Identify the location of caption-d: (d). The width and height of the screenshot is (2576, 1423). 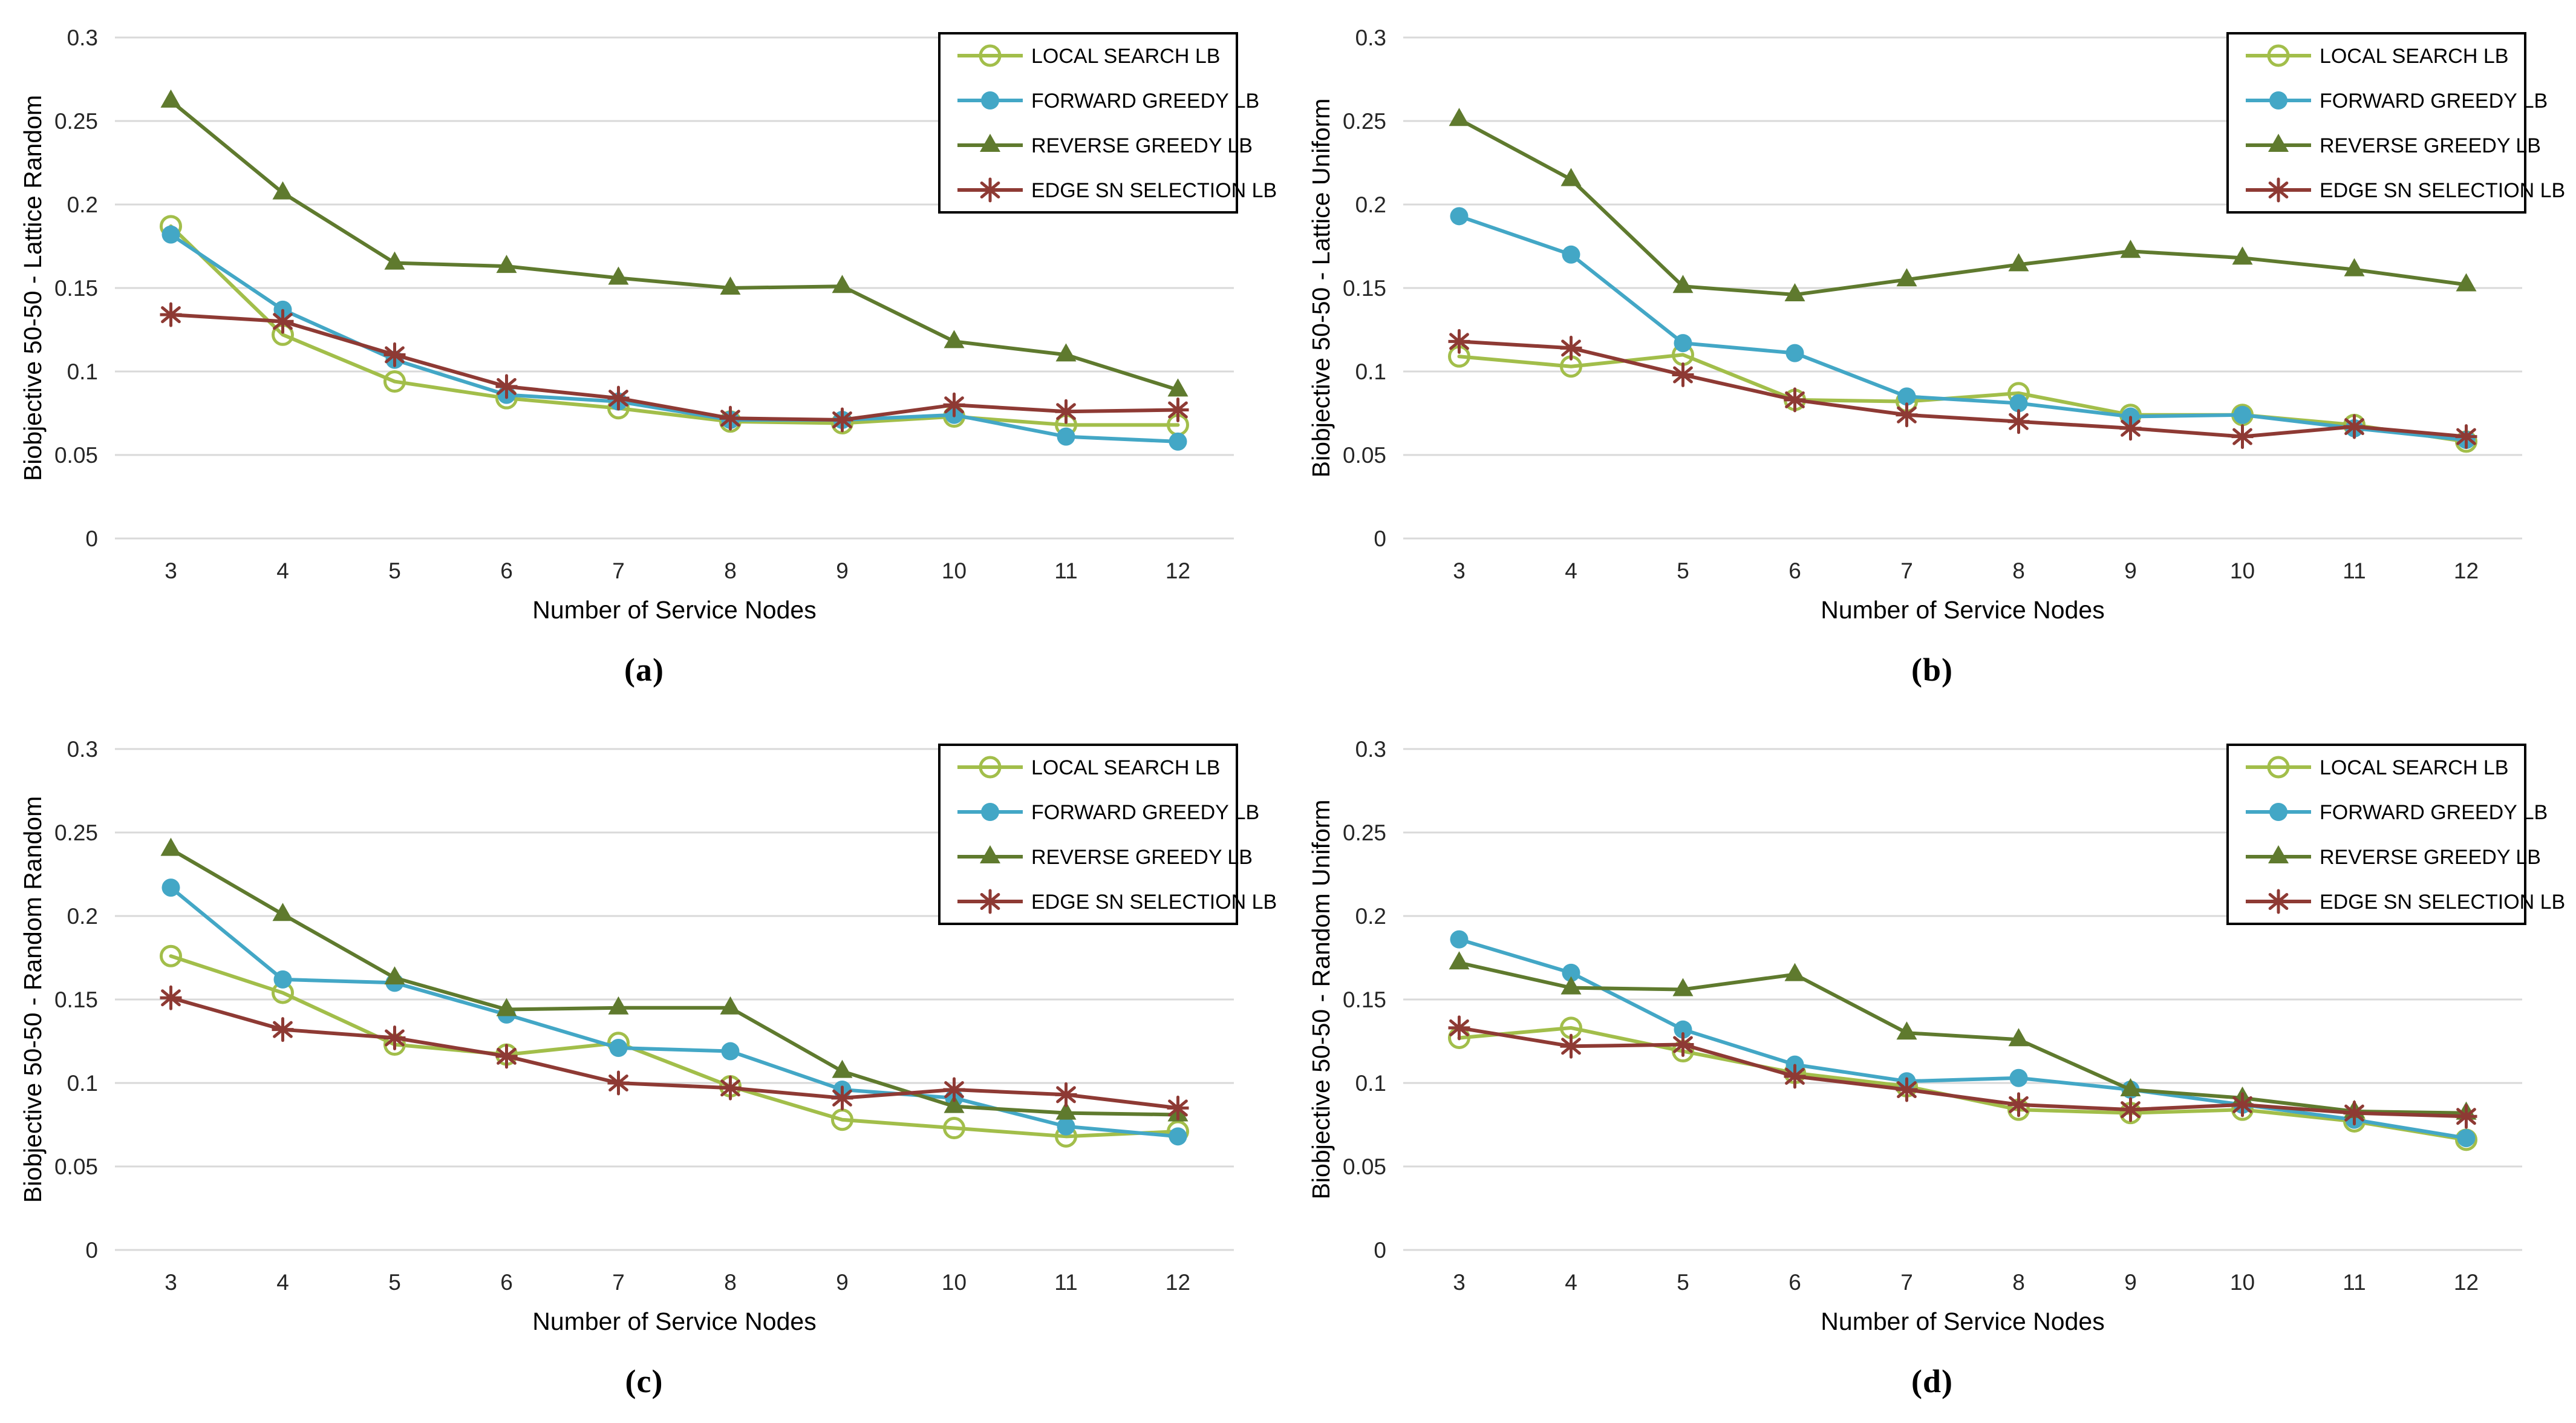
(1932, 1381).